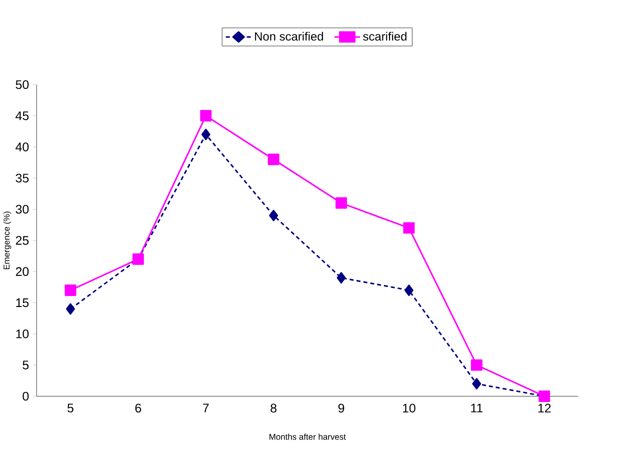 This screenshot has width=621, height=465. What do you see at coordinates (22, 334) in the screenshot?
I see `y-tick-label: 10` at bounding box center [22, 334].